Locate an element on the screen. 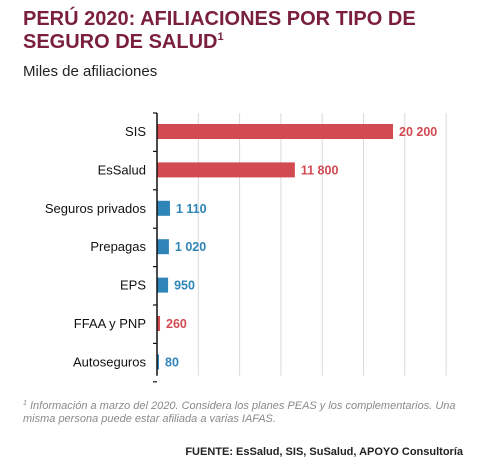  category-label: SIS is located at coordinates (135, 131).